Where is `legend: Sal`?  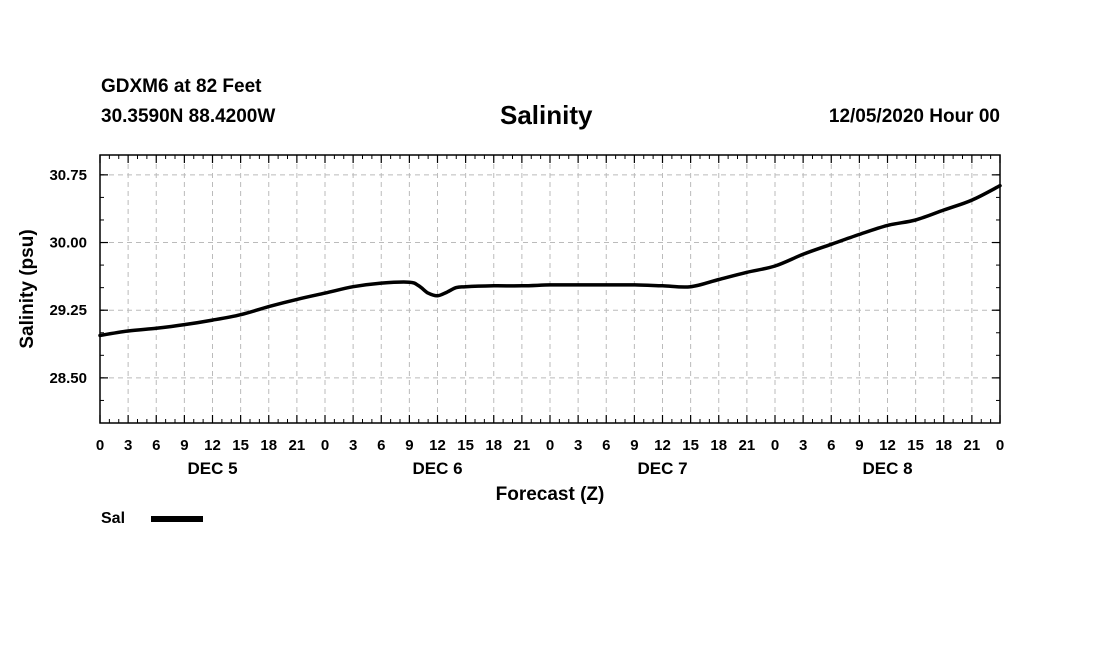
legend: Sal is located at coordinates (152, 519).